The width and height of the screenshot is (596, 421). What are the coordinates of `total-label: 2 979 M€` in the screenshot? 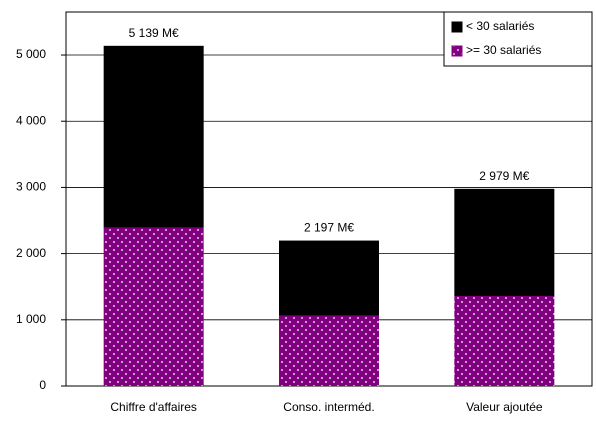 It's located at (504, 176).